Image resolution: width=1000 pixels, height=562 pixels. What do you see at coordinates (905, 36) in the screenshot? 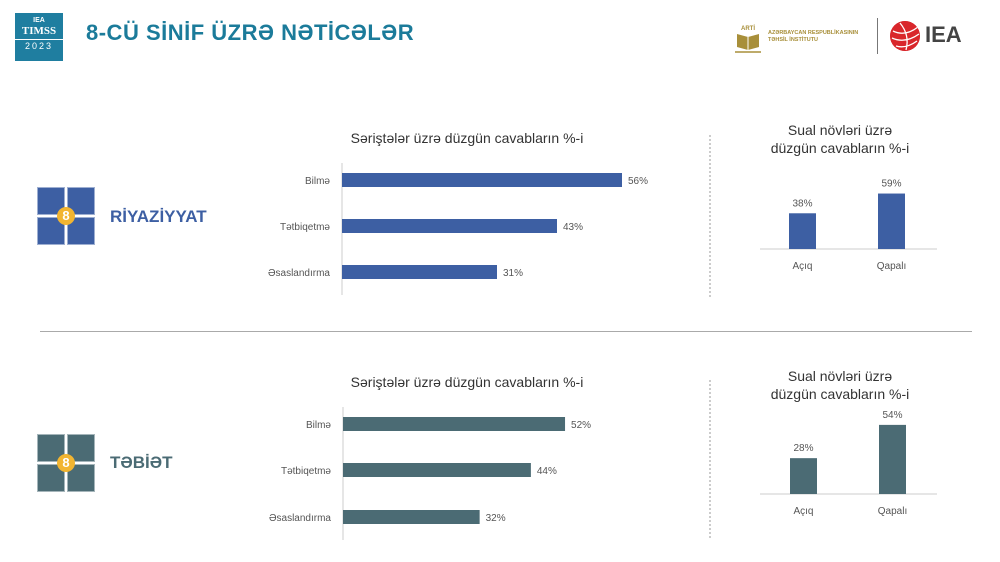
I see `iea-globe-icon` at bounding box center [905, 36].